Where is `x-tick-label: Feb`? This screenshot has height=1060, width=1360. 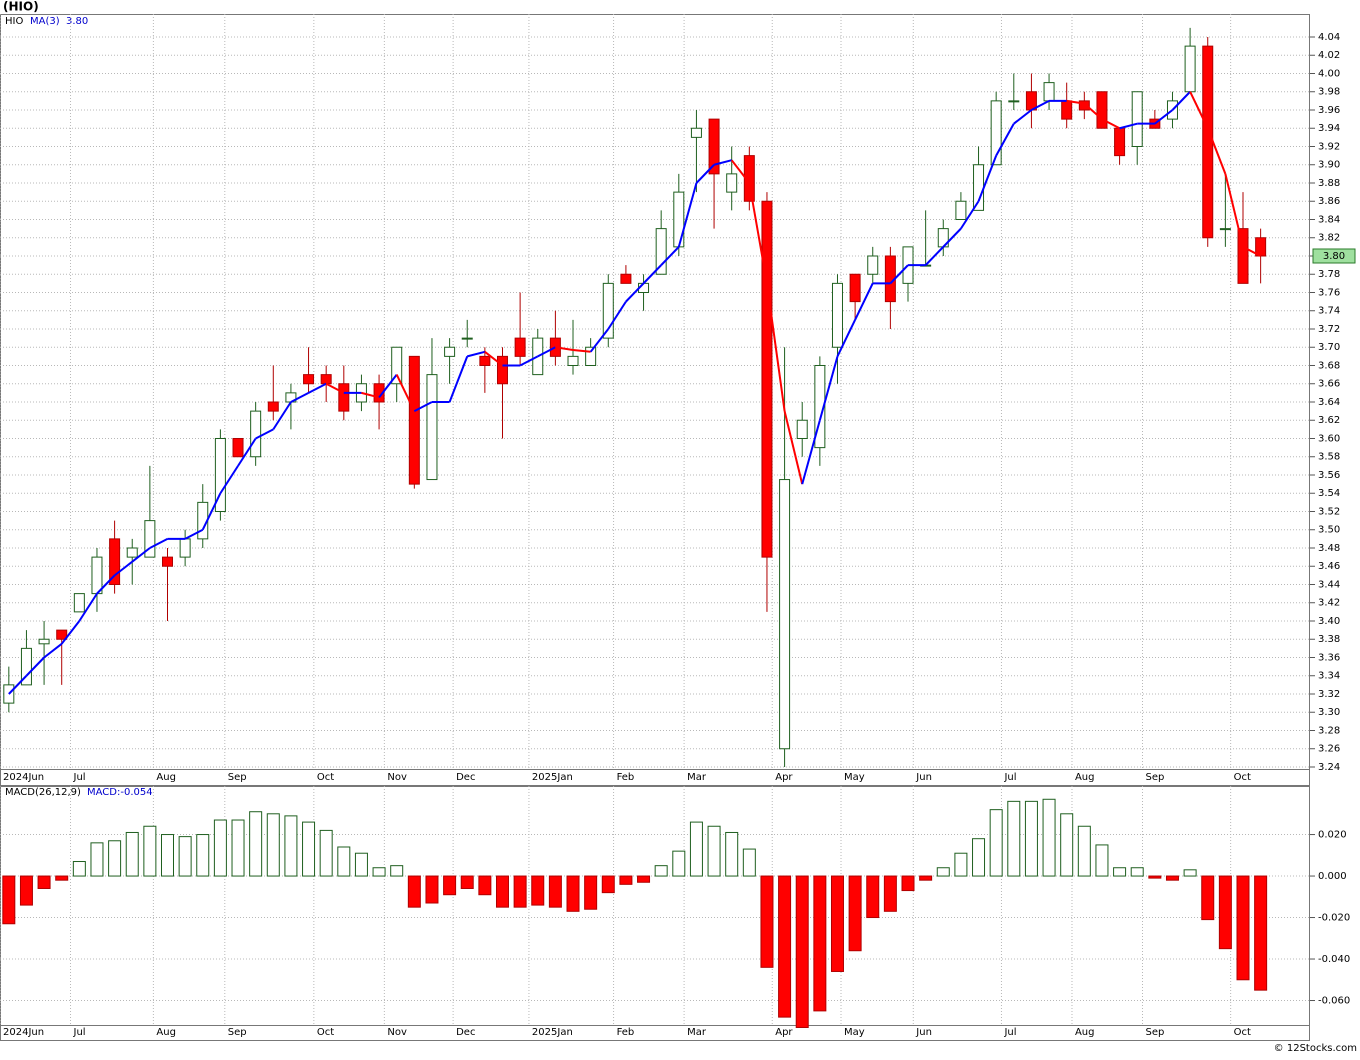 x-tick-label: Feb is located at coordinates (626, 1032).